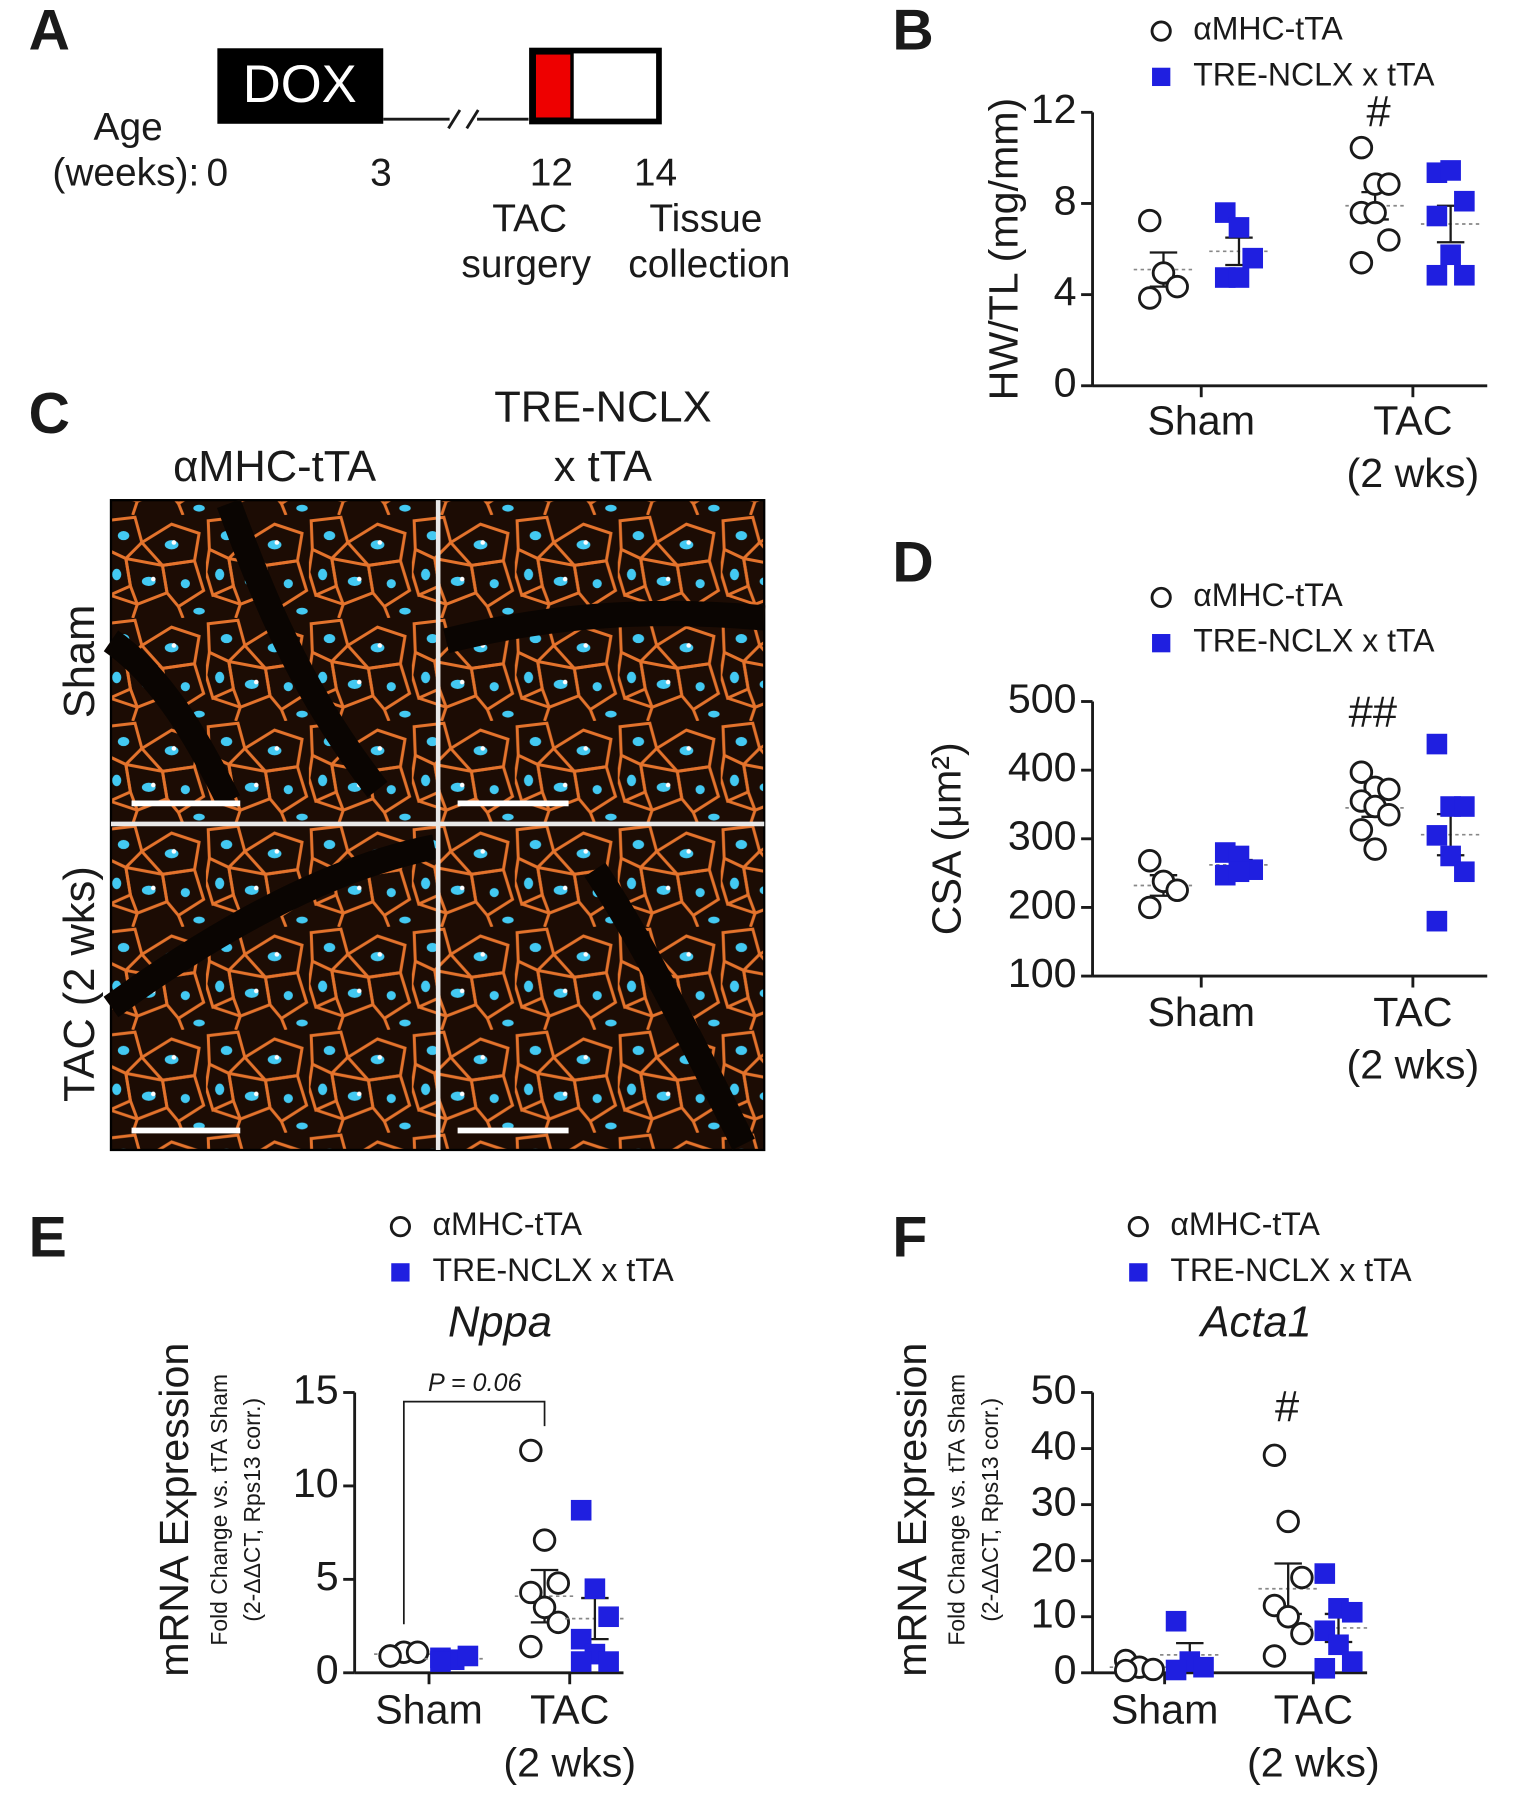 The image size is (1533, 1800). What do you see at coordinates (1054, 1445) in the screenshot?
I see `y-tick-label: 40` at bounding box center [1054, 1445].